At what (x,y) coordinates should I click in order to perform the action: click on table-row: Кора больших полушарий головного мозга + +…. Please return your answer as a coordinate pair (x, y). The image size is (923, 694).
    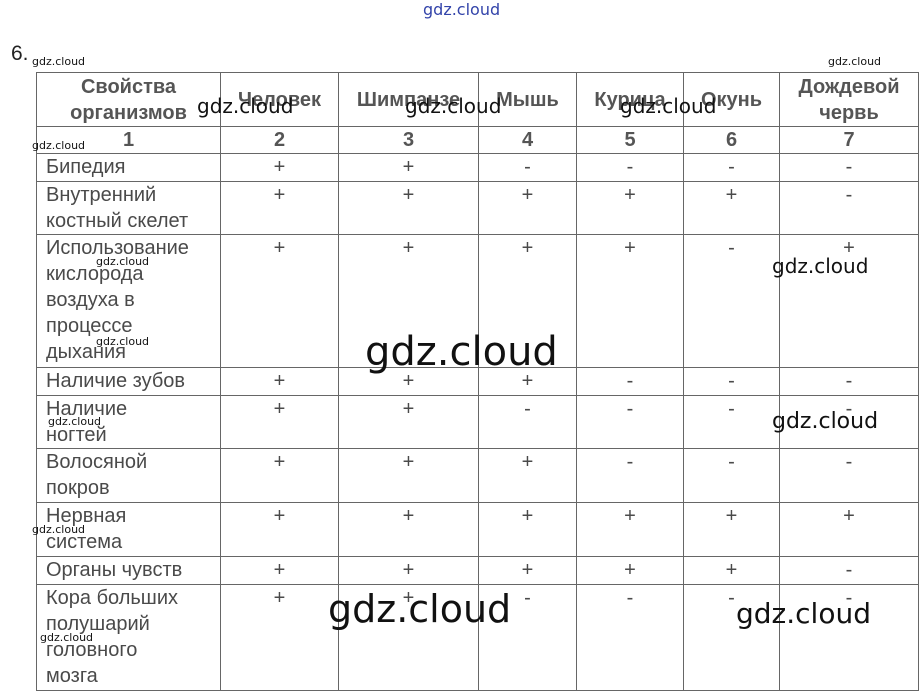
    Looking at the image, I should click on (477, 637).